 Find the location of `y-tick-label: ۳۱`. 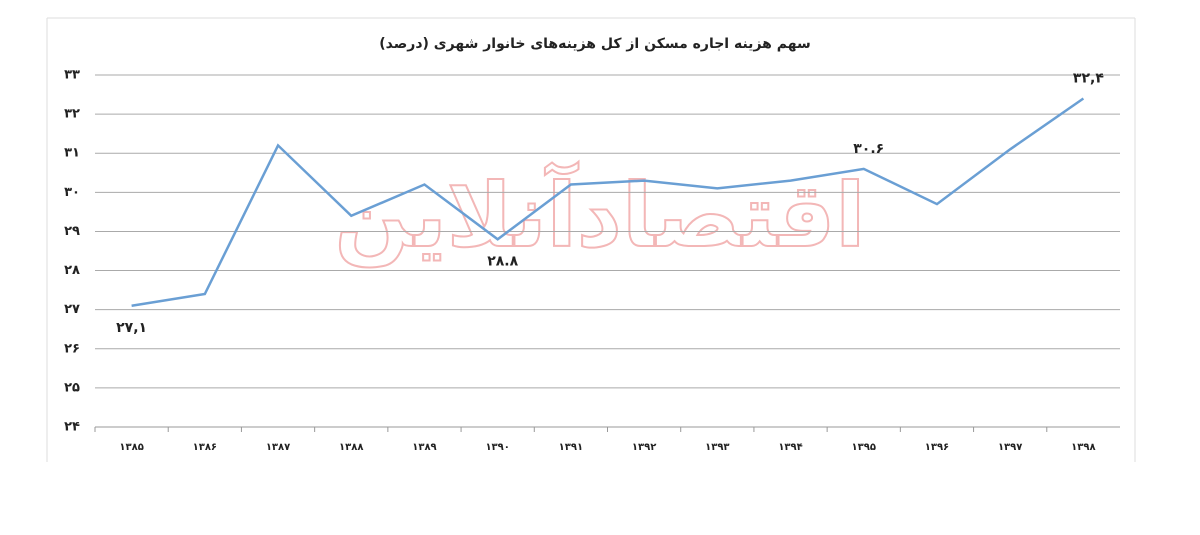

y-tick-label: ۳۱ is located at coordinates (72, 153).